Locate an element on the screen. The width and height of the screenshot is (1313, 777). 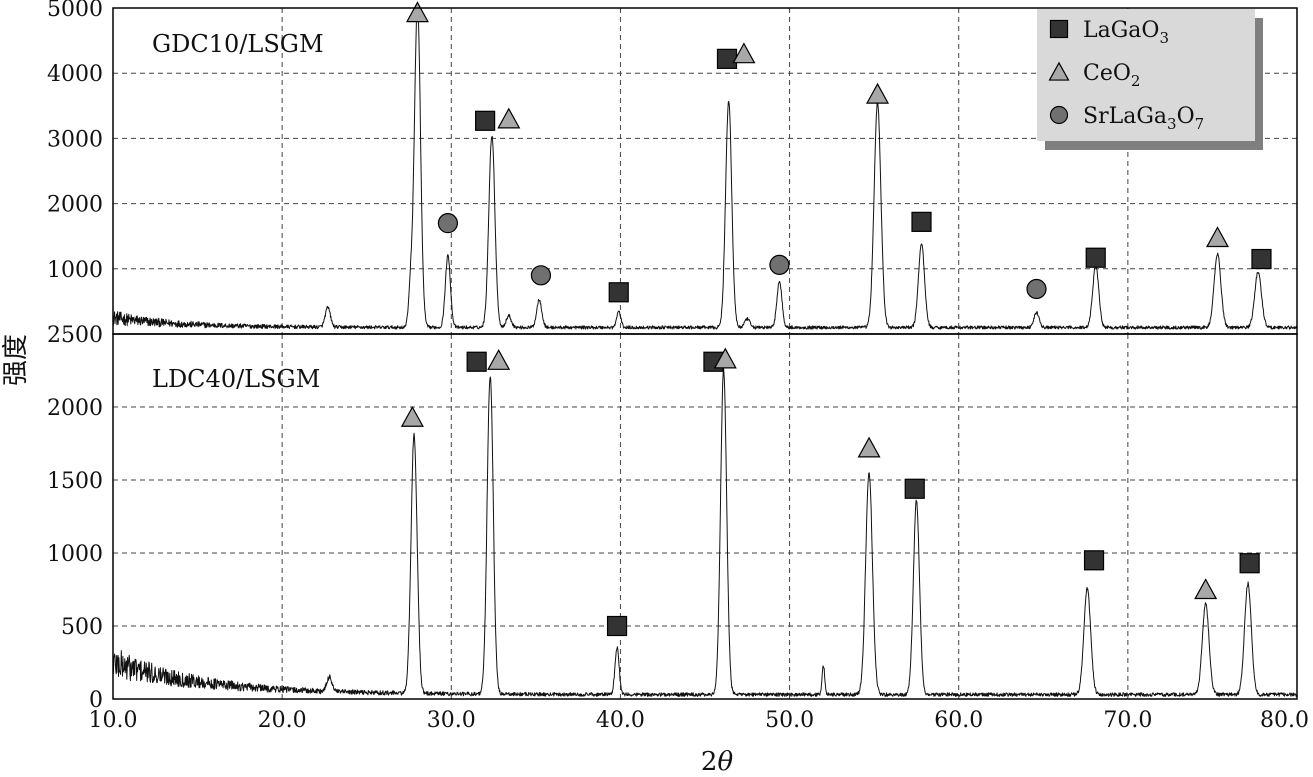
x-axis-title-symbol: θ is located at coordinates (725, 762).